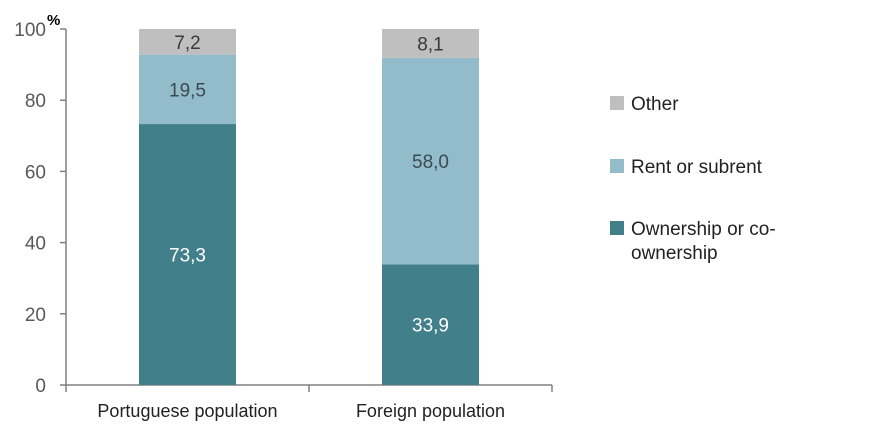 This screenshot has height=434, width=889. What do you see at coordinates (40, 386) in the screenshot?
I see `y-tick-label: 0` at bounding box center [40, 386].